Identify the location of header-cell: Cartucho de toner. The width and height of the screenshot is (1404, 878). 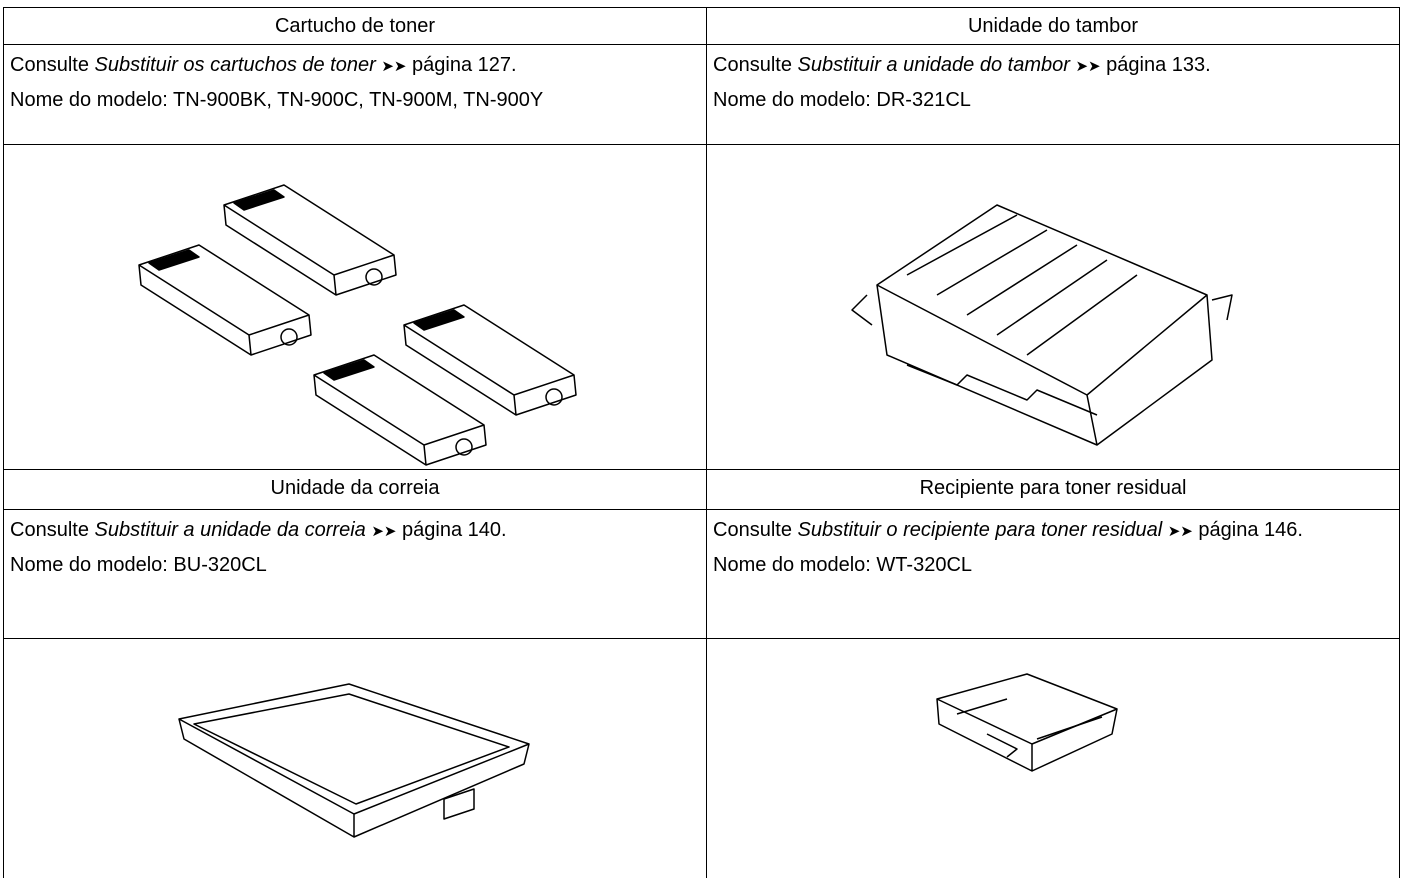
(354, 25).